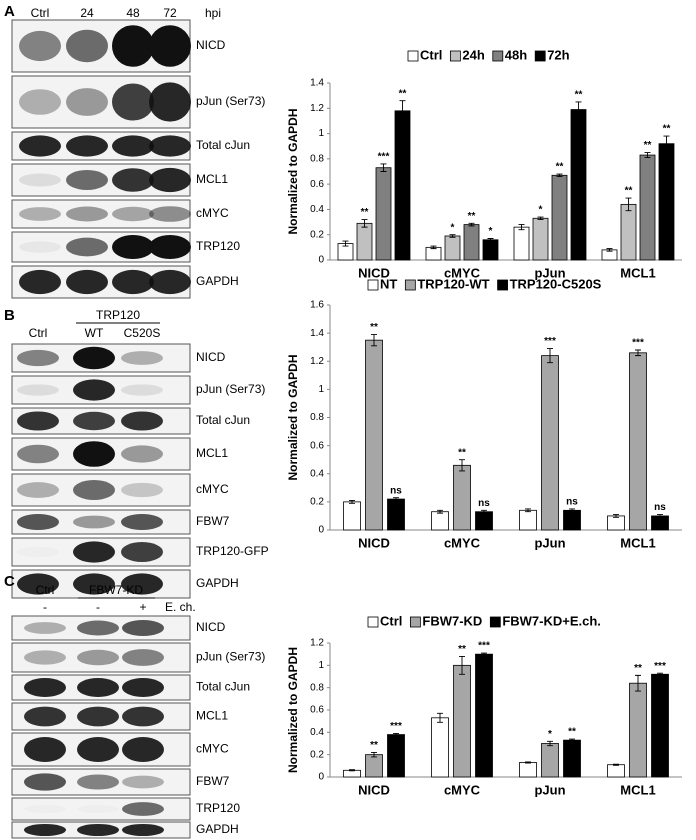 This screenshot has height=840, width=696. What do you see at coordinates (213, 521) in the screenshot?
I see `blot-label: FBW7` at bounding box center [213, 521].